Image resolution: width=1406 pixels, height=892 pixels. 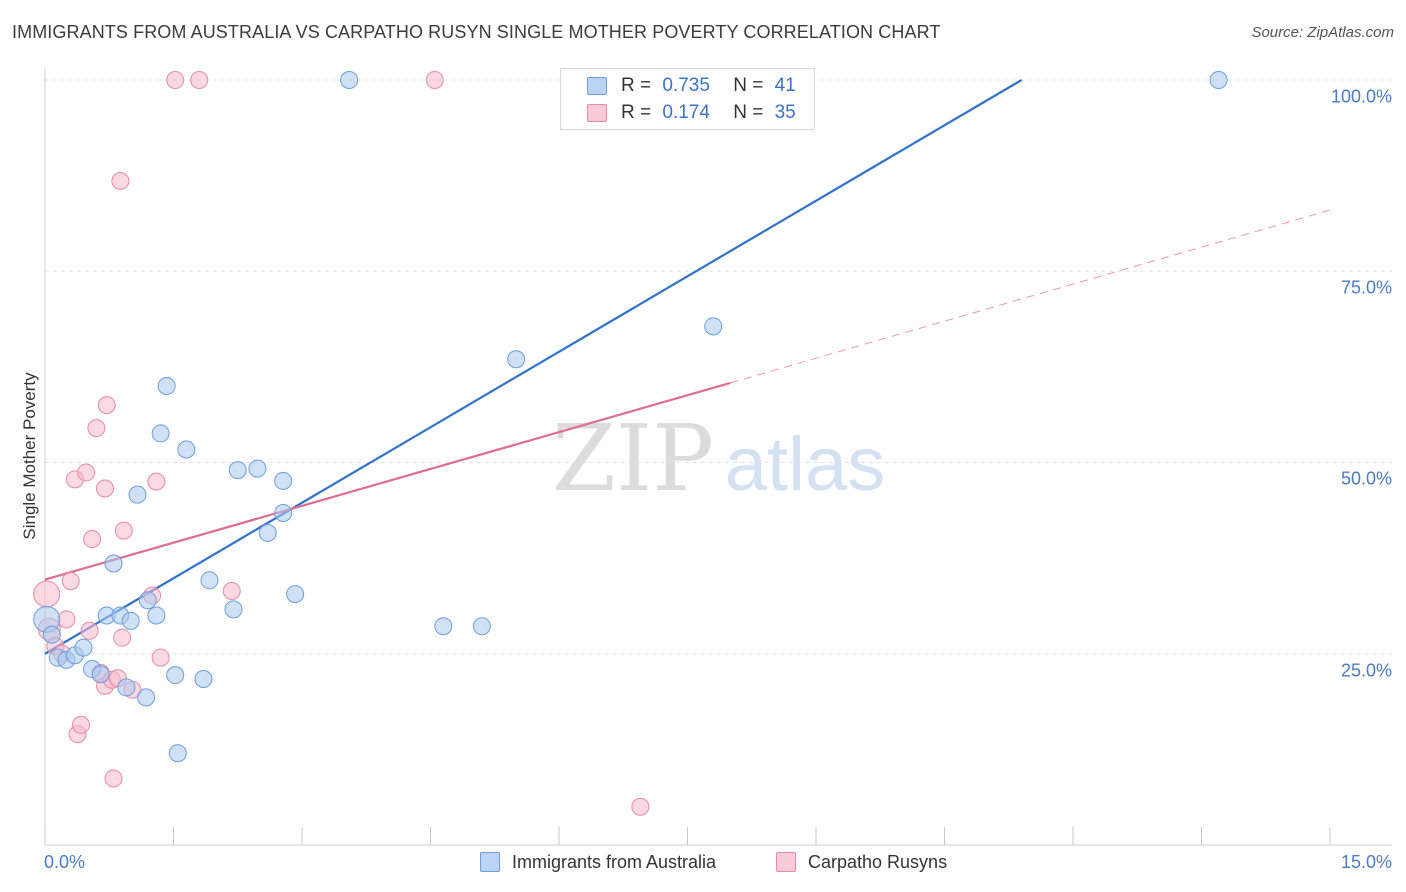 I want to click on watermark-zip: ZIP, so click(x=633, y=458).